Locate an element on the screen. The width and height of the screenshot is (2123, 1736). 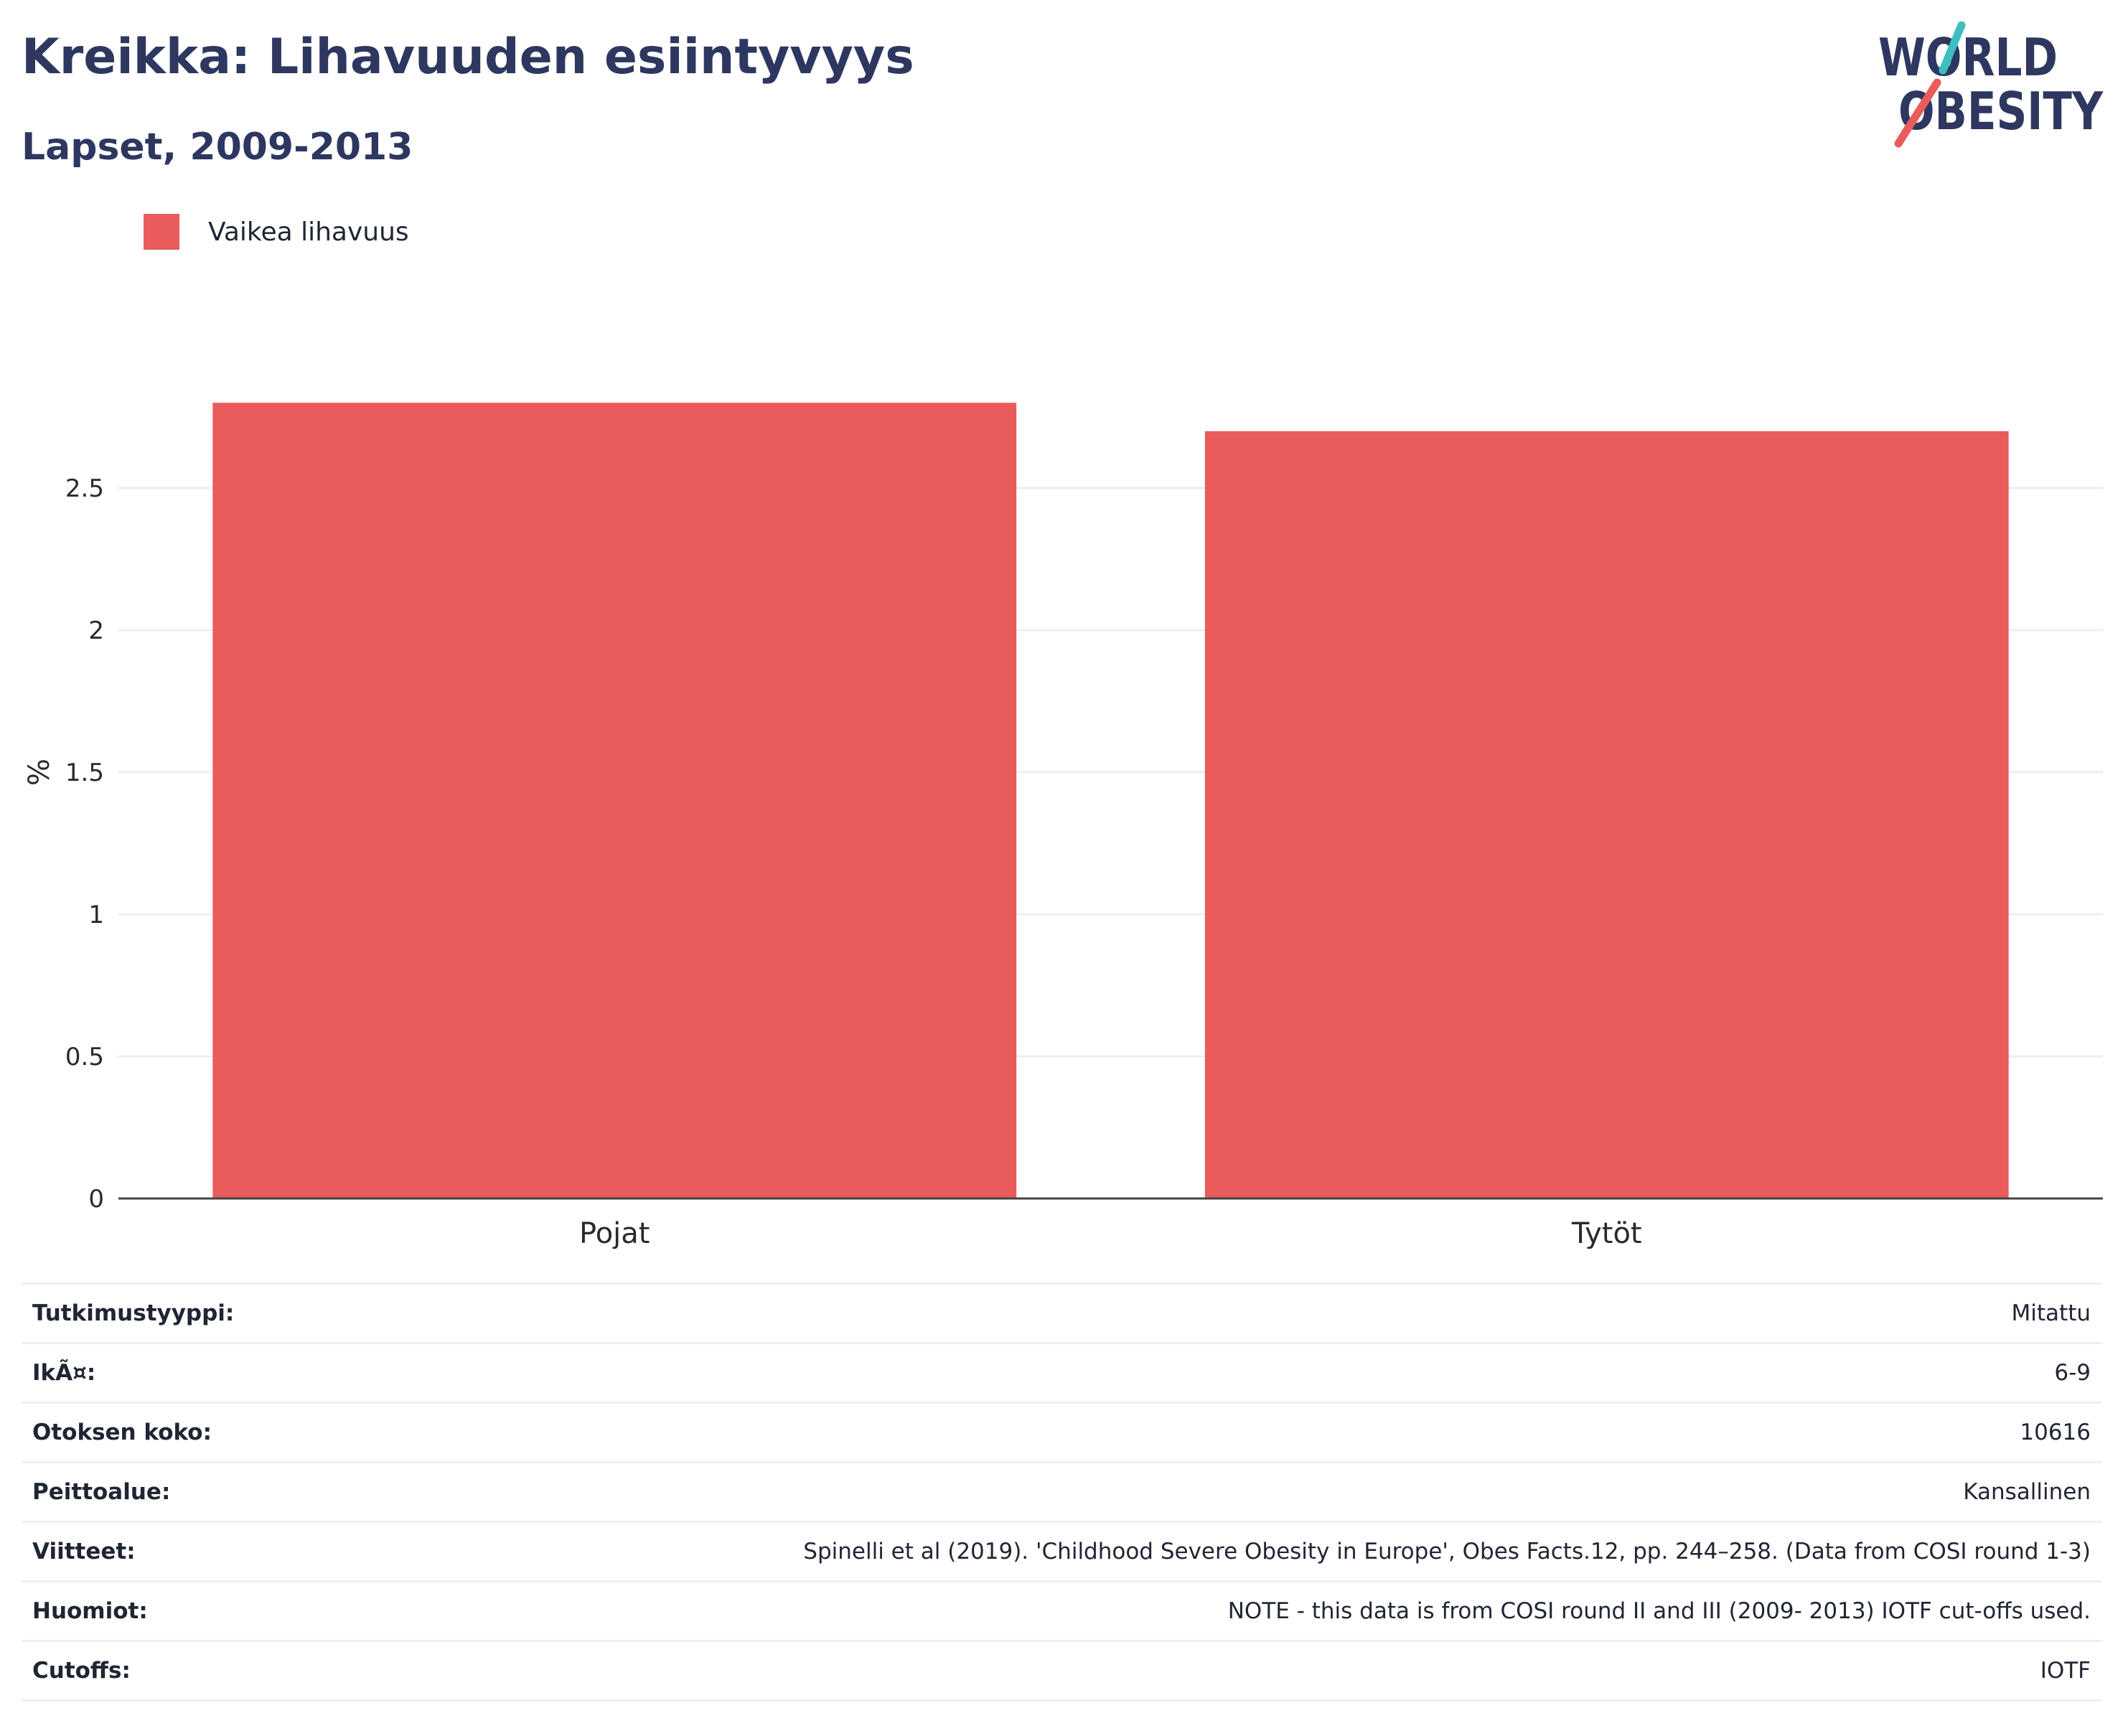
legend-swatch-vaikea-lihavuus is located at coordinates (161, 232).